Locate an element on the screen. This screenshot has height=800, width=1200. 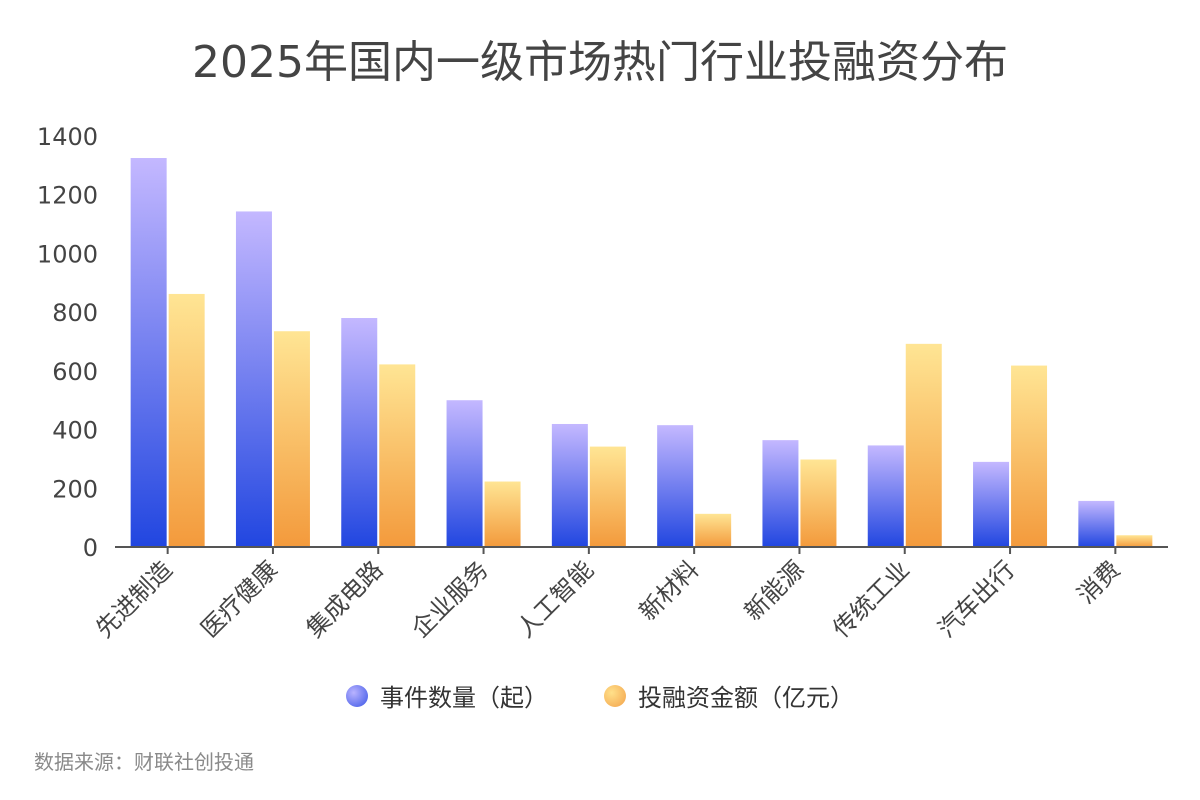
x-tick-label: 消费 is located at coordinates (1099, 582).